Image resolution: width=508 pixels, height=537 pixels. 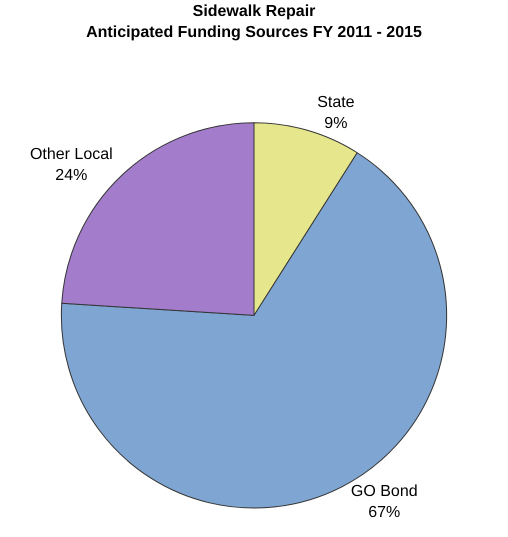 I want to click on data-label: 67%, so click(x=384, y=512).